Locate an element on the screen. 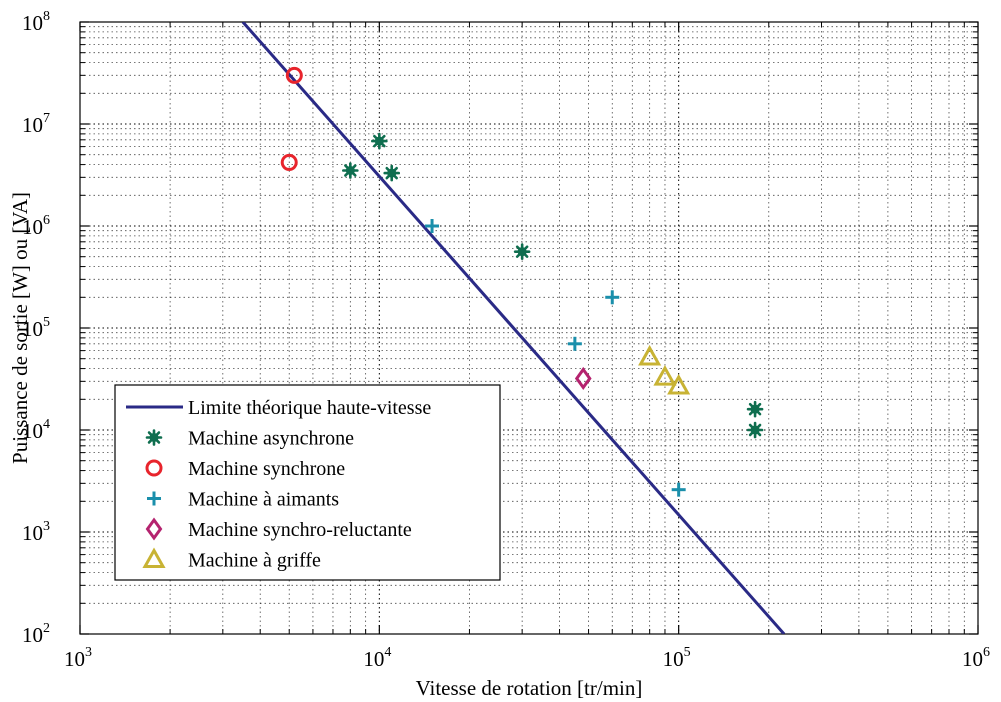  legend-label: Machine asynchrone is located at coordinates (271, 439).